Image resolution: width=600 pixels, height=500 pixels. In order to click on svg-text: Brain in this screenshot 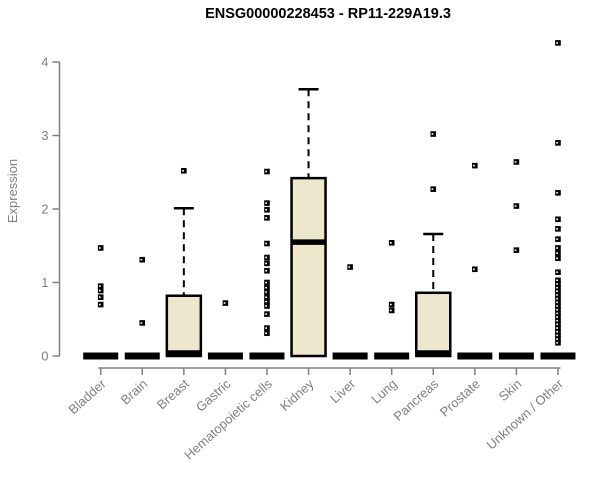, I will do `click(134, 391)`.